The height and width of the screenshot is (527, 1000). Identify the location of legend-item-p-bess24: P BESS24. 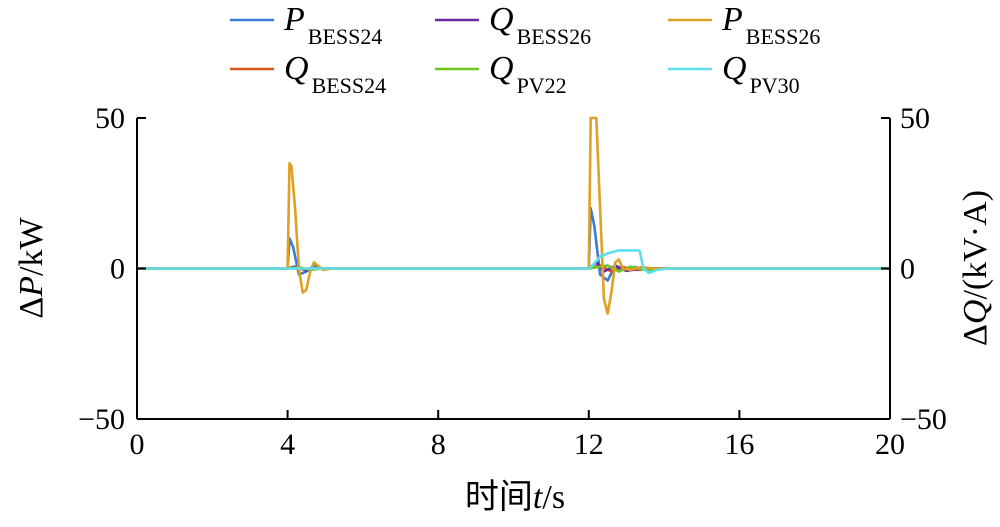
(306, 25).